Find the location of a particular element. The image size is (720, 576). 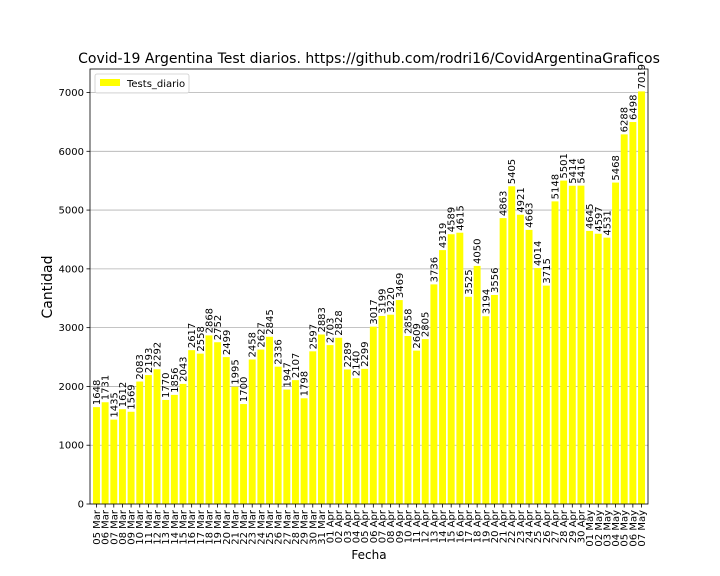

x-tick-label: 18 Mar is located at coordinates (209, 527).